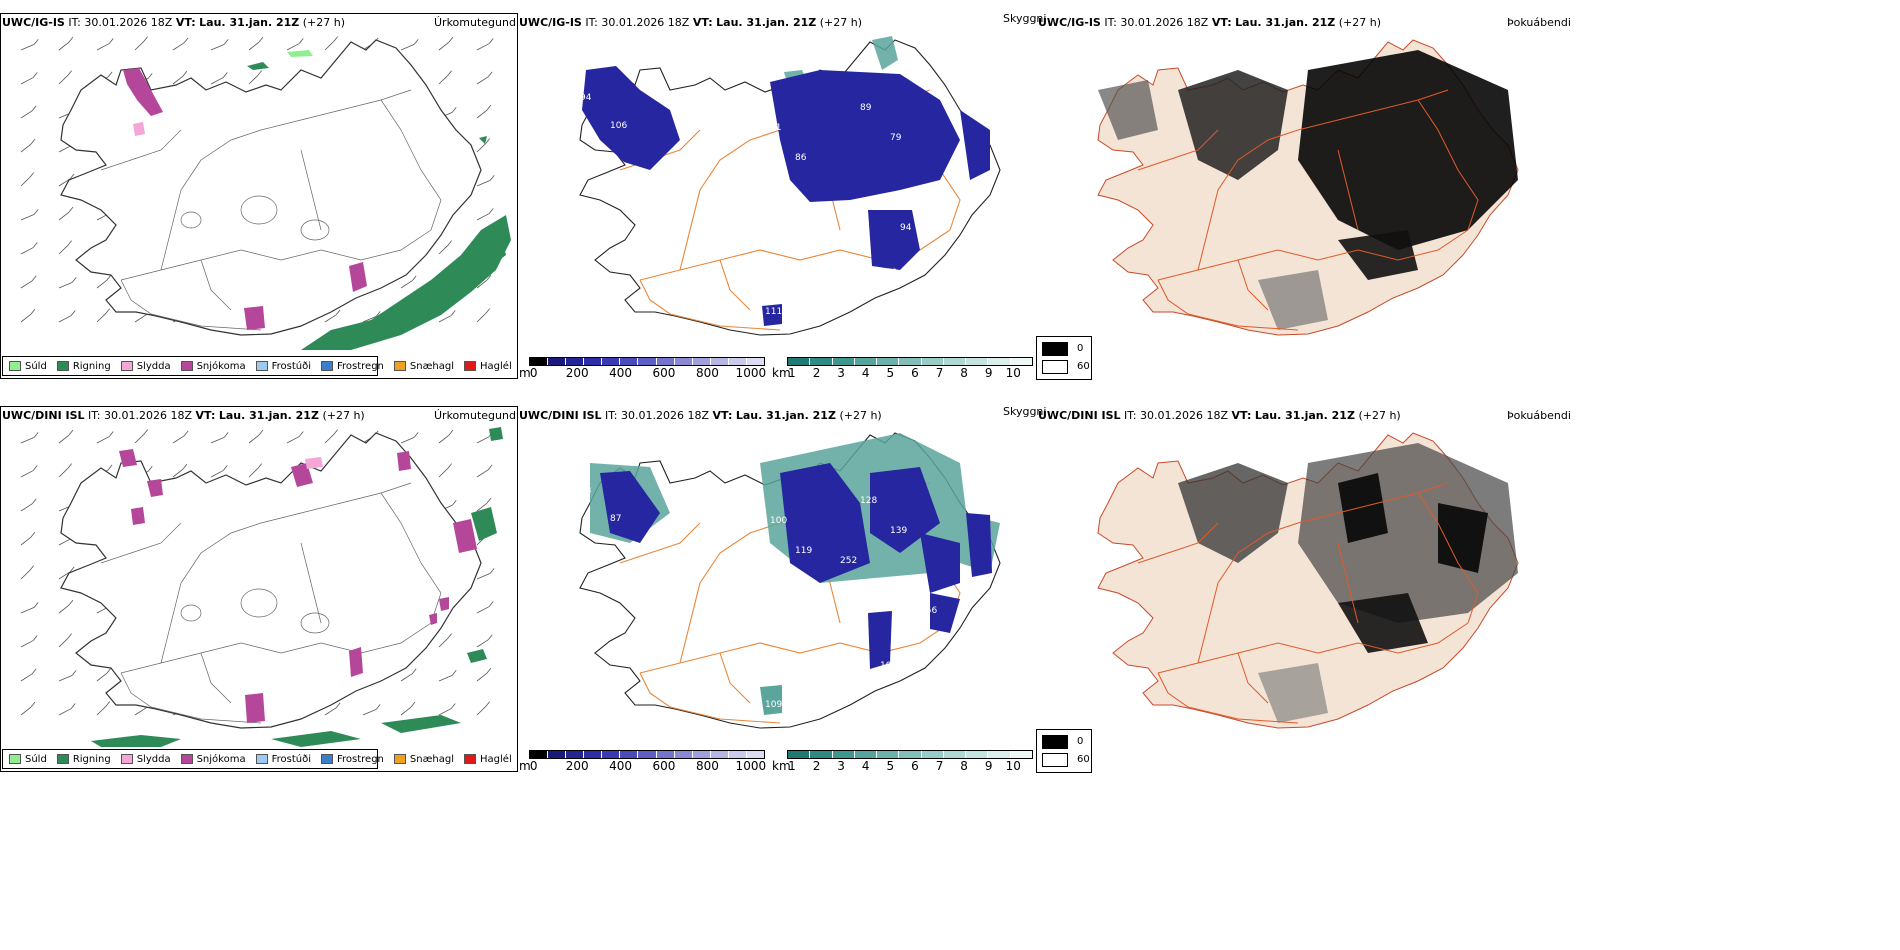 The width and height of the screenshot is (1900, 950). I want to click on cloud-base-label: 139, so click(898, 531).